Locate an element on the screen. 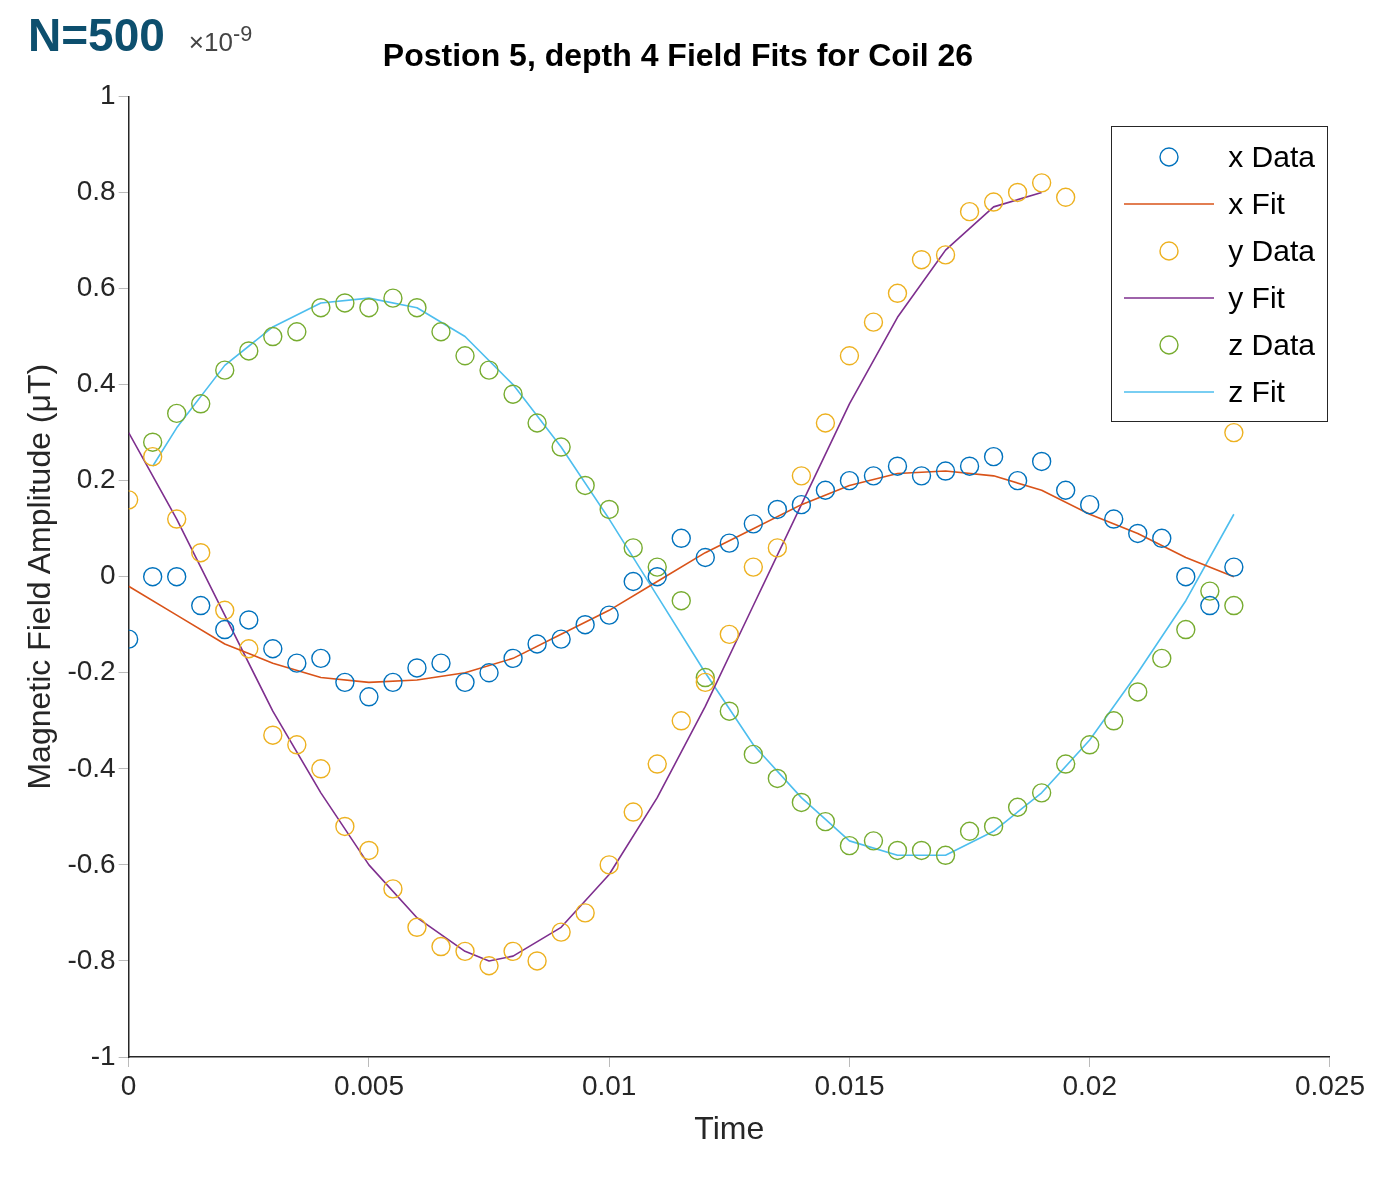  x-tick-label: 0.025 is located at coordinates (1329, 1085).